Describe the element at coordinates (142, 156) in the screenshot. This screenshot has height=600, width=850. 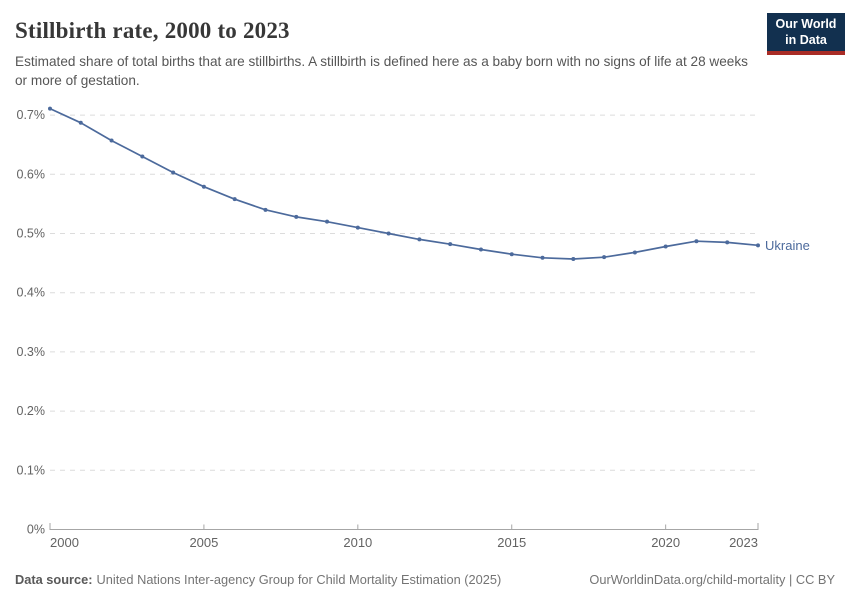
I see `data-point-2003` at that location.